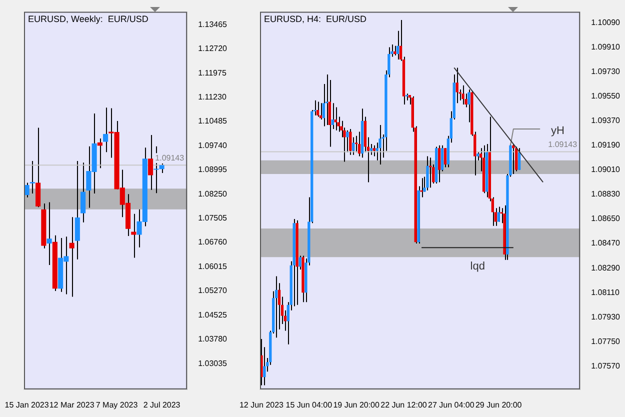  Describe the element at coordinates (606, 96) in the screenshot. I see `y-tick-label: 1.09550` at that location.